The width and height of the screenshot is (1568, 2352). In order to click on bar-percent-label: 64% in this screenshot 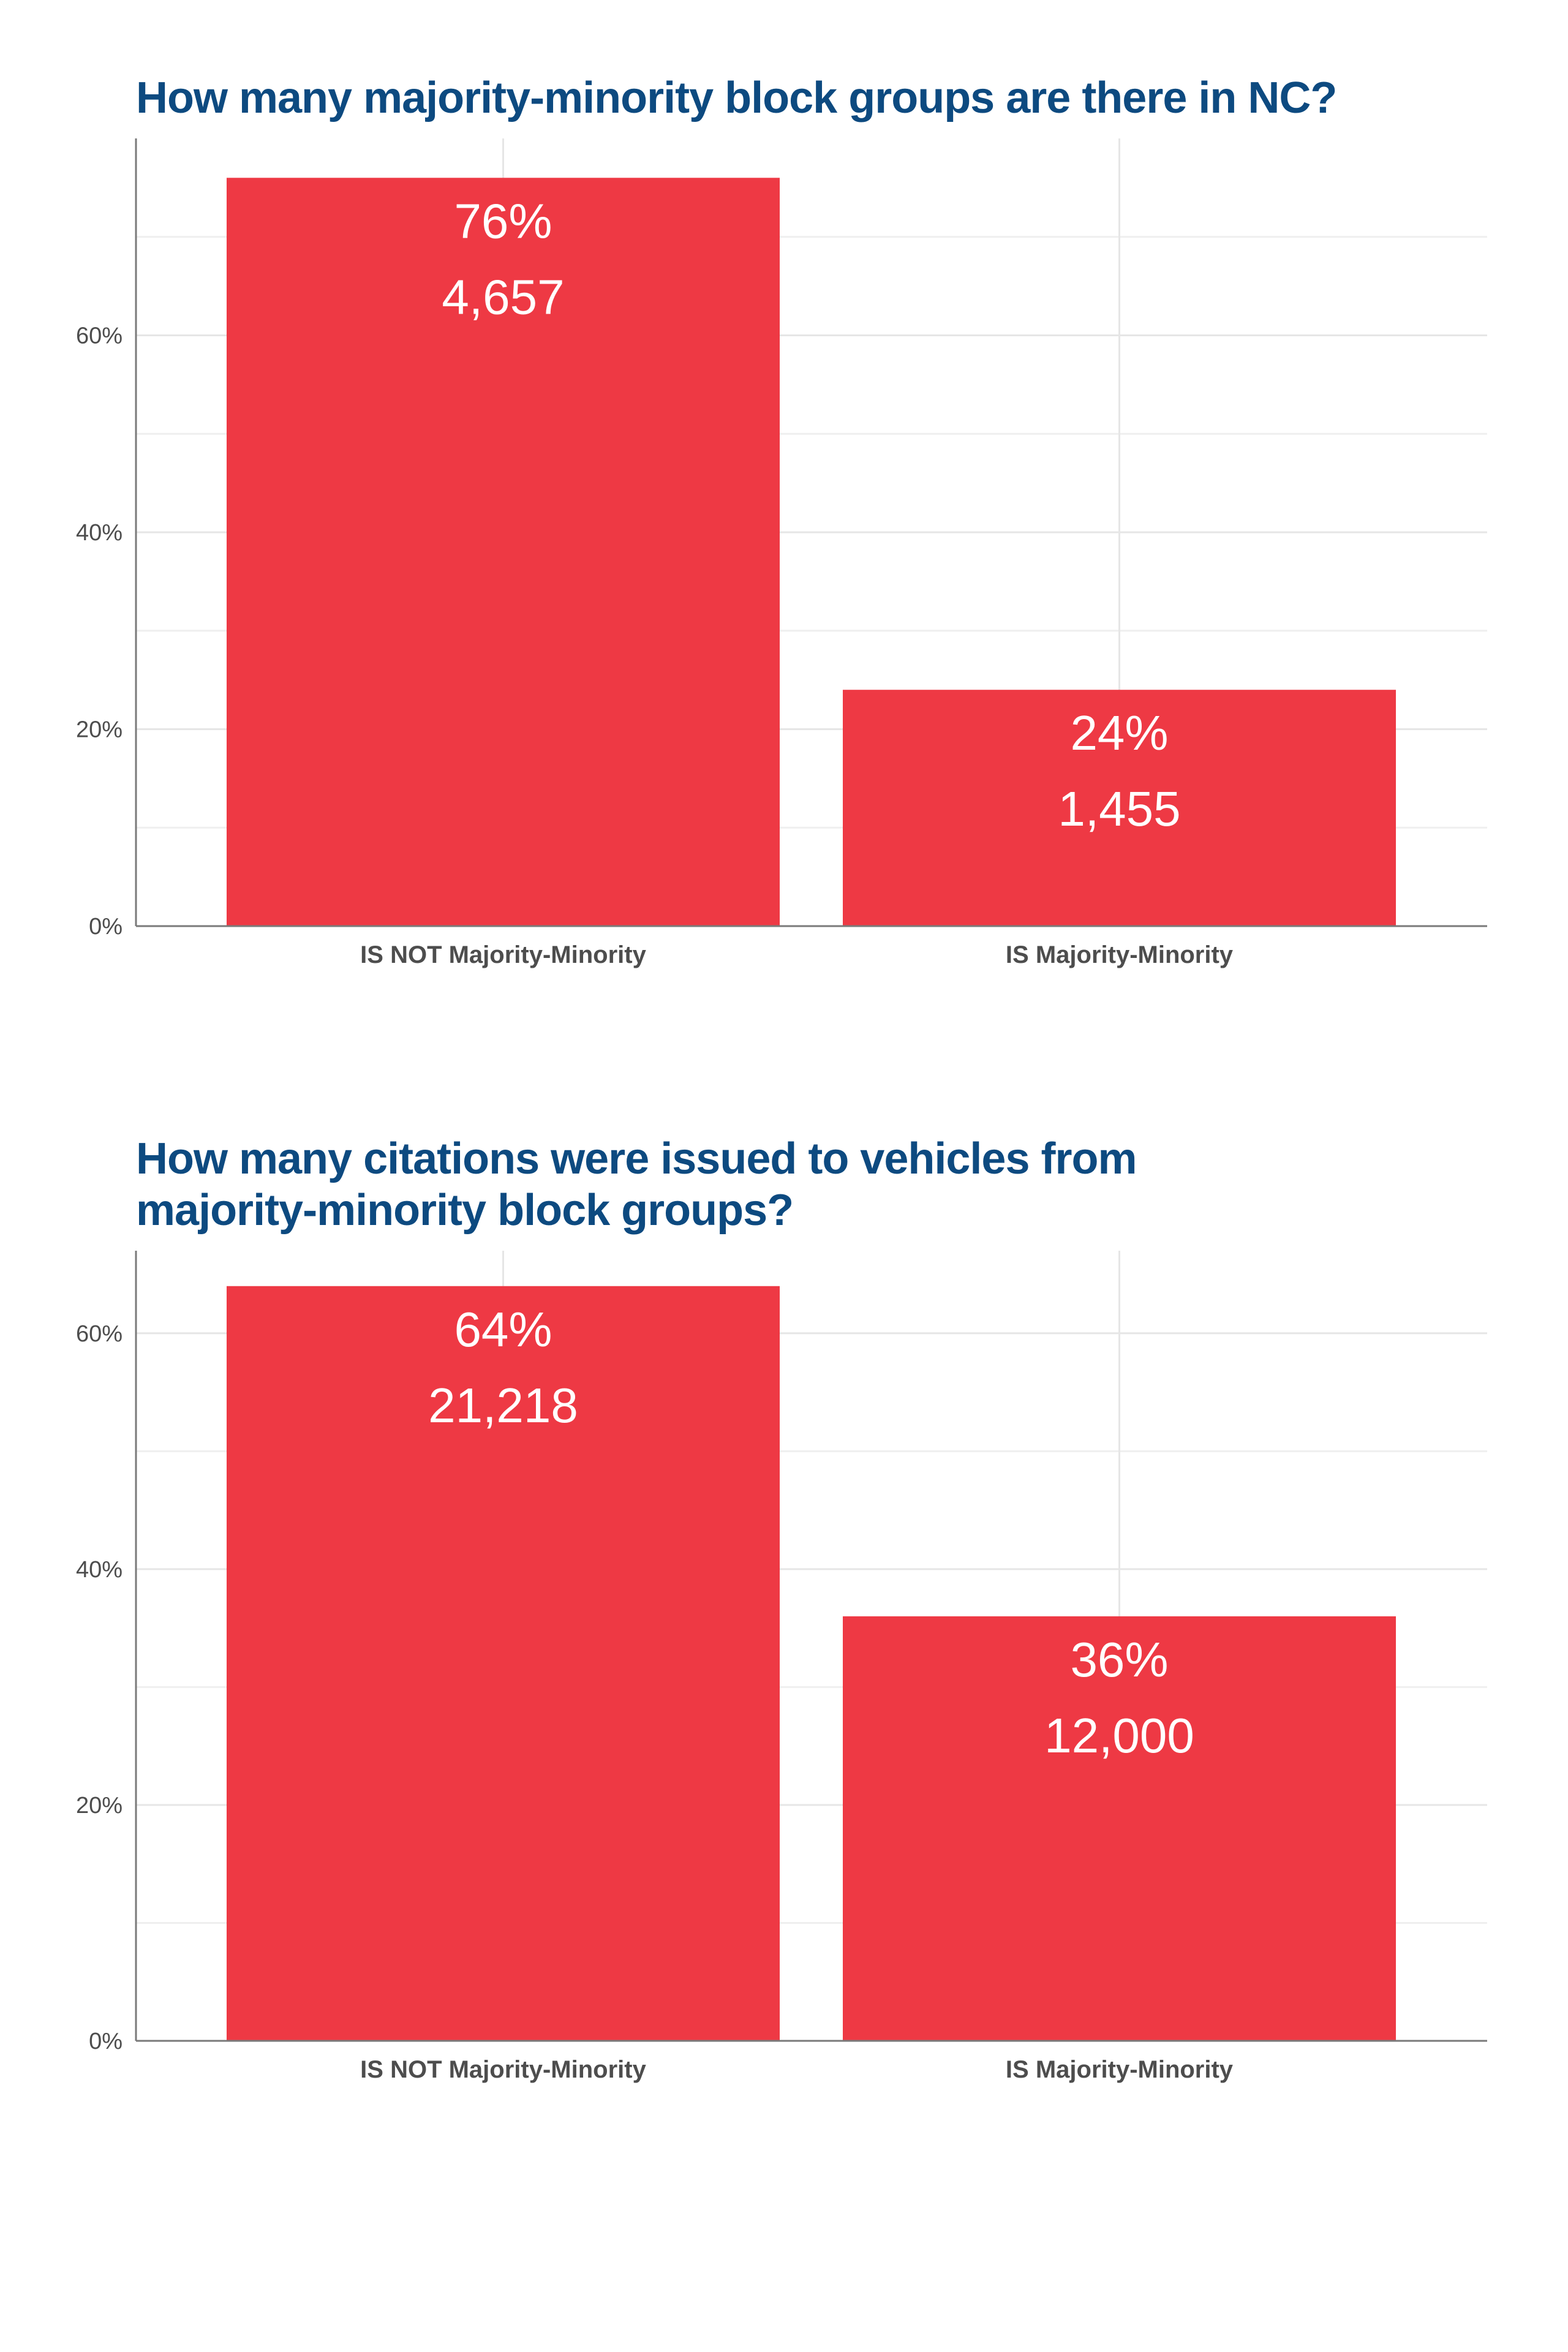, I will do `click(503, 1329)`.